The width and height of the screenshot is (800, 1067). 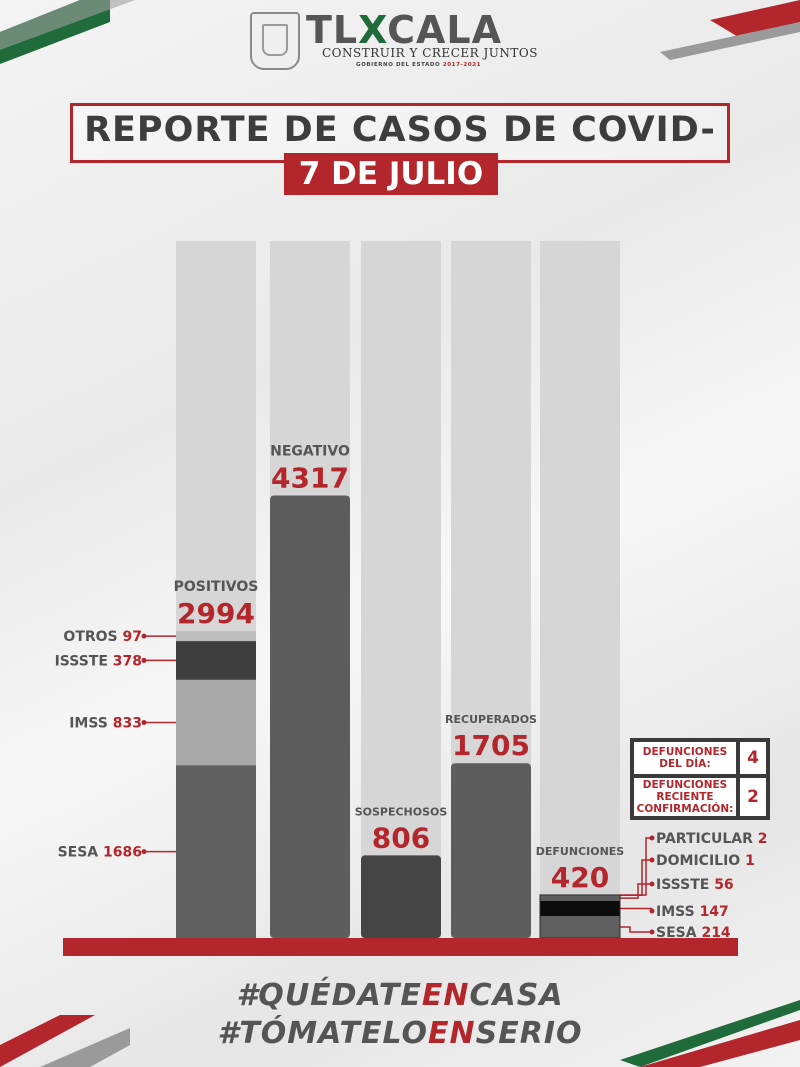 I want to click on slogan-sub: GOBIERNO DEL ESTADO 2017-2021, so click(x=419, y=65).